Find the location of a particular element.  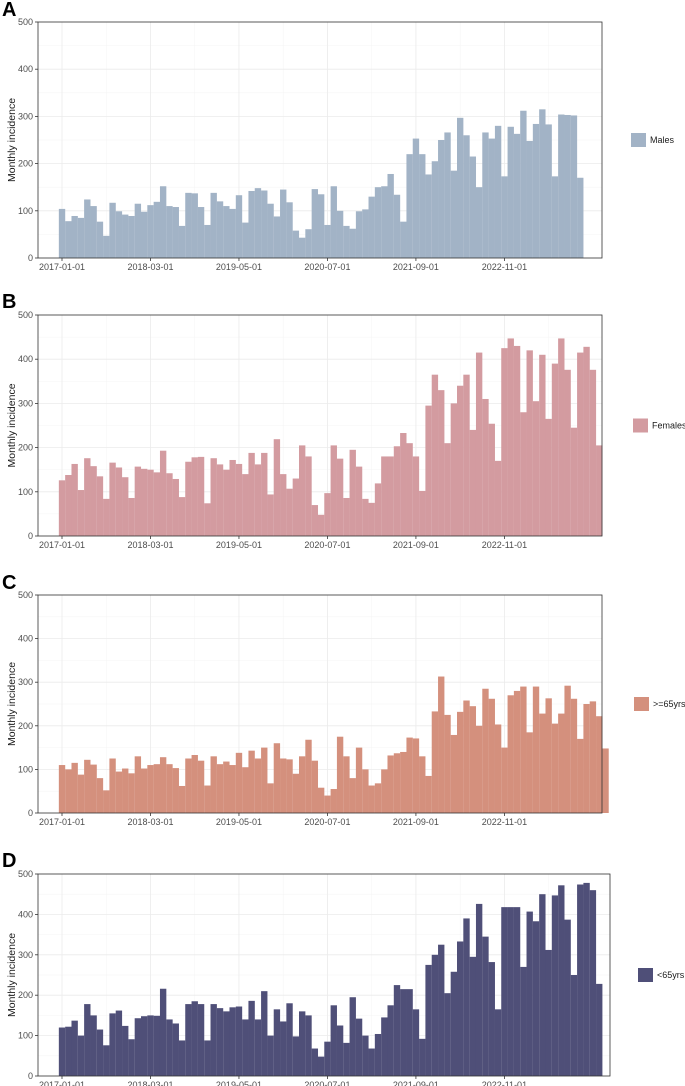

y-axis-title: Monthly incidence is located at coordinates (12, 975).